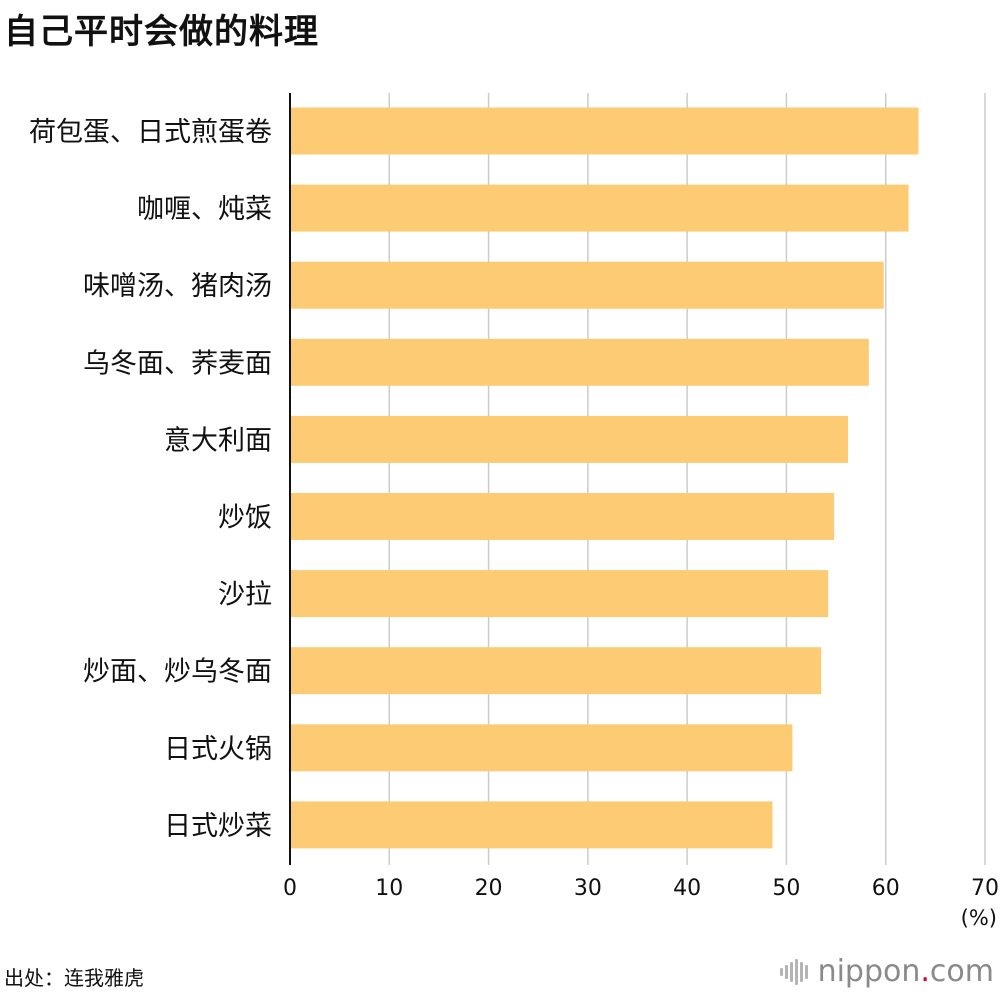  Describe the element at coordinates (150, 132) in the screenshot. I see `category-label: 荷包蛋、日式煎蛋卷` at that location.